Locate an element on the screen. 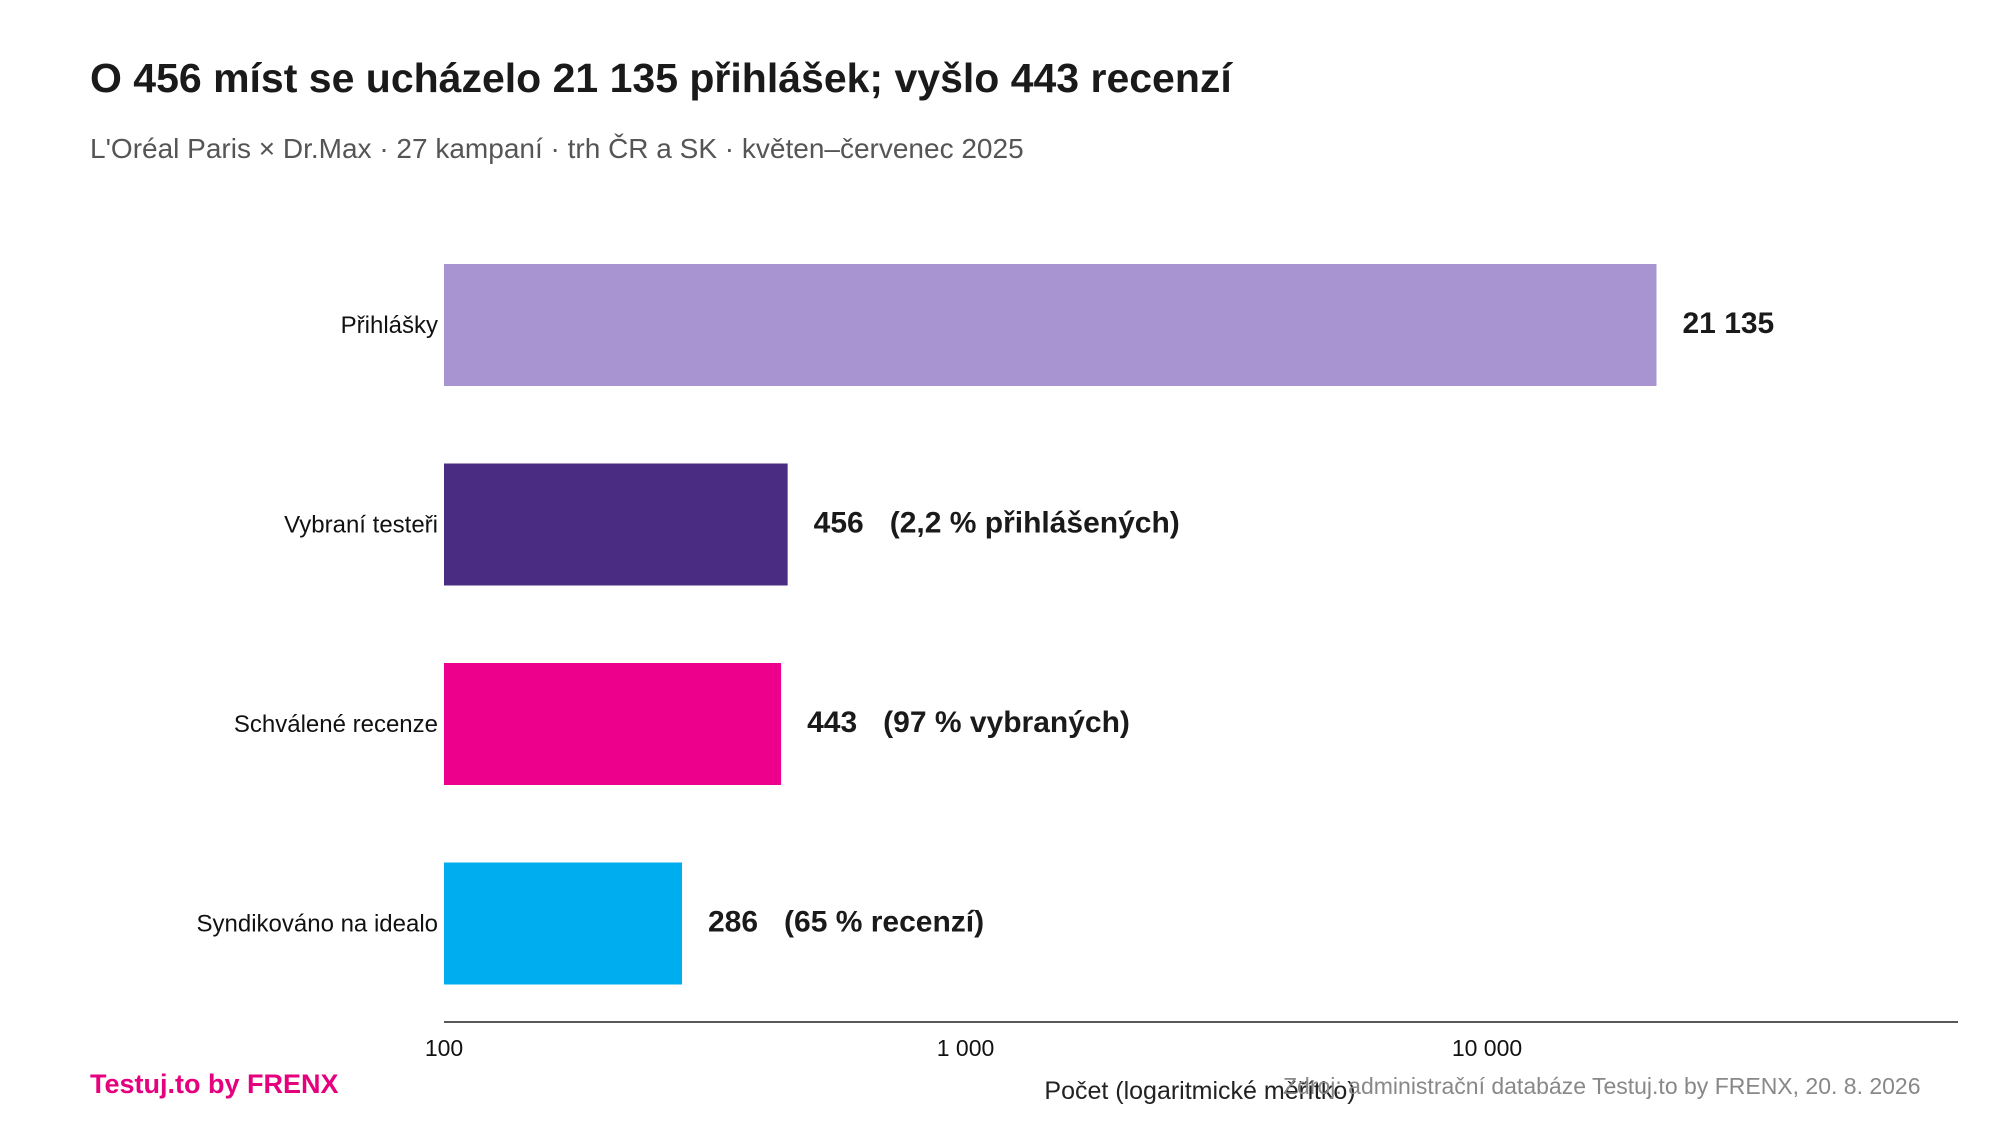 The image size is (2000, 1125). x-axis-title: Počet (logaritmické měřítko) is located at coordinates (1199, 1091).